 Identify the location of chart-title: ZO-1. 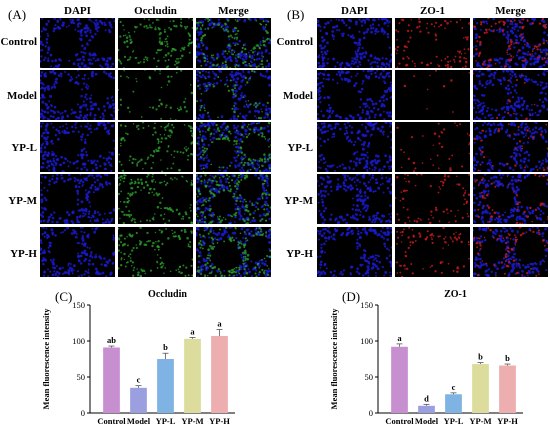
(455, 294).